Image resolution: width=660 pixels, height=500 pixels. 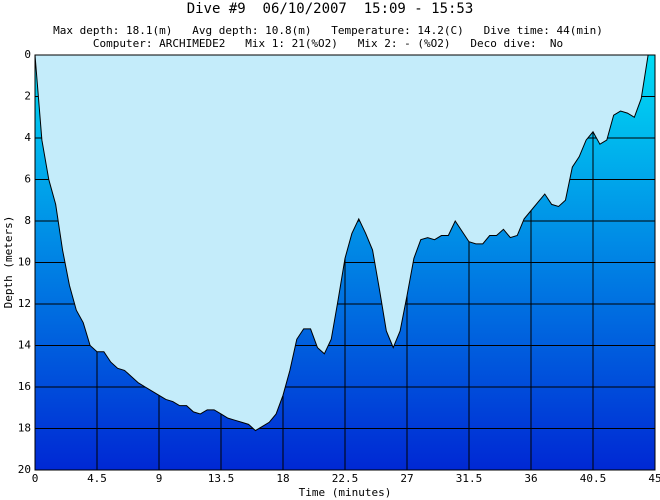 I want to click on y-tick-label: 10, so click(x=24, y=262).